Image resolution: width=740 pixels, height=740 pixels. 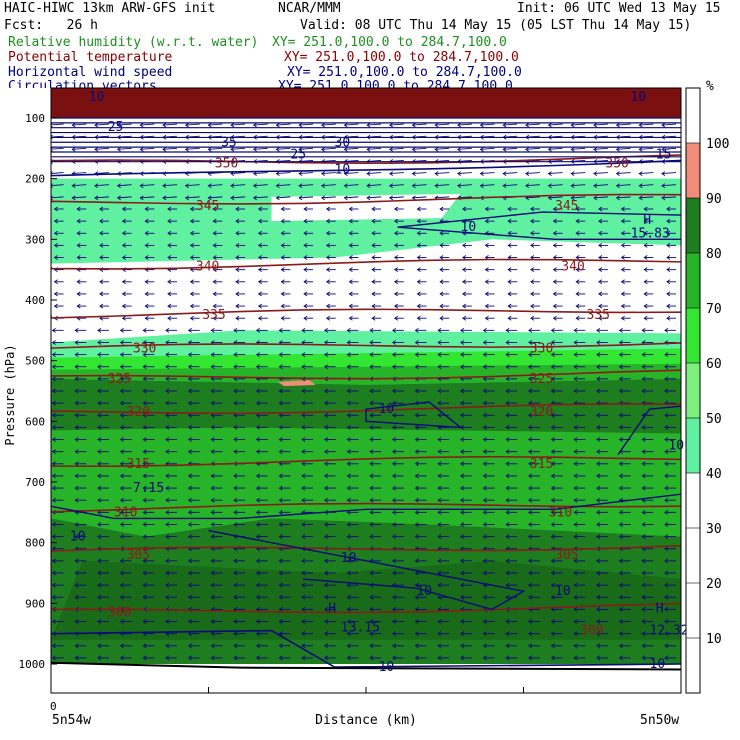 What do you see at coordinates (309, 8) in the screenshot?
I see `org-label: NCAR/MMM` at bounding box center [309, 8].